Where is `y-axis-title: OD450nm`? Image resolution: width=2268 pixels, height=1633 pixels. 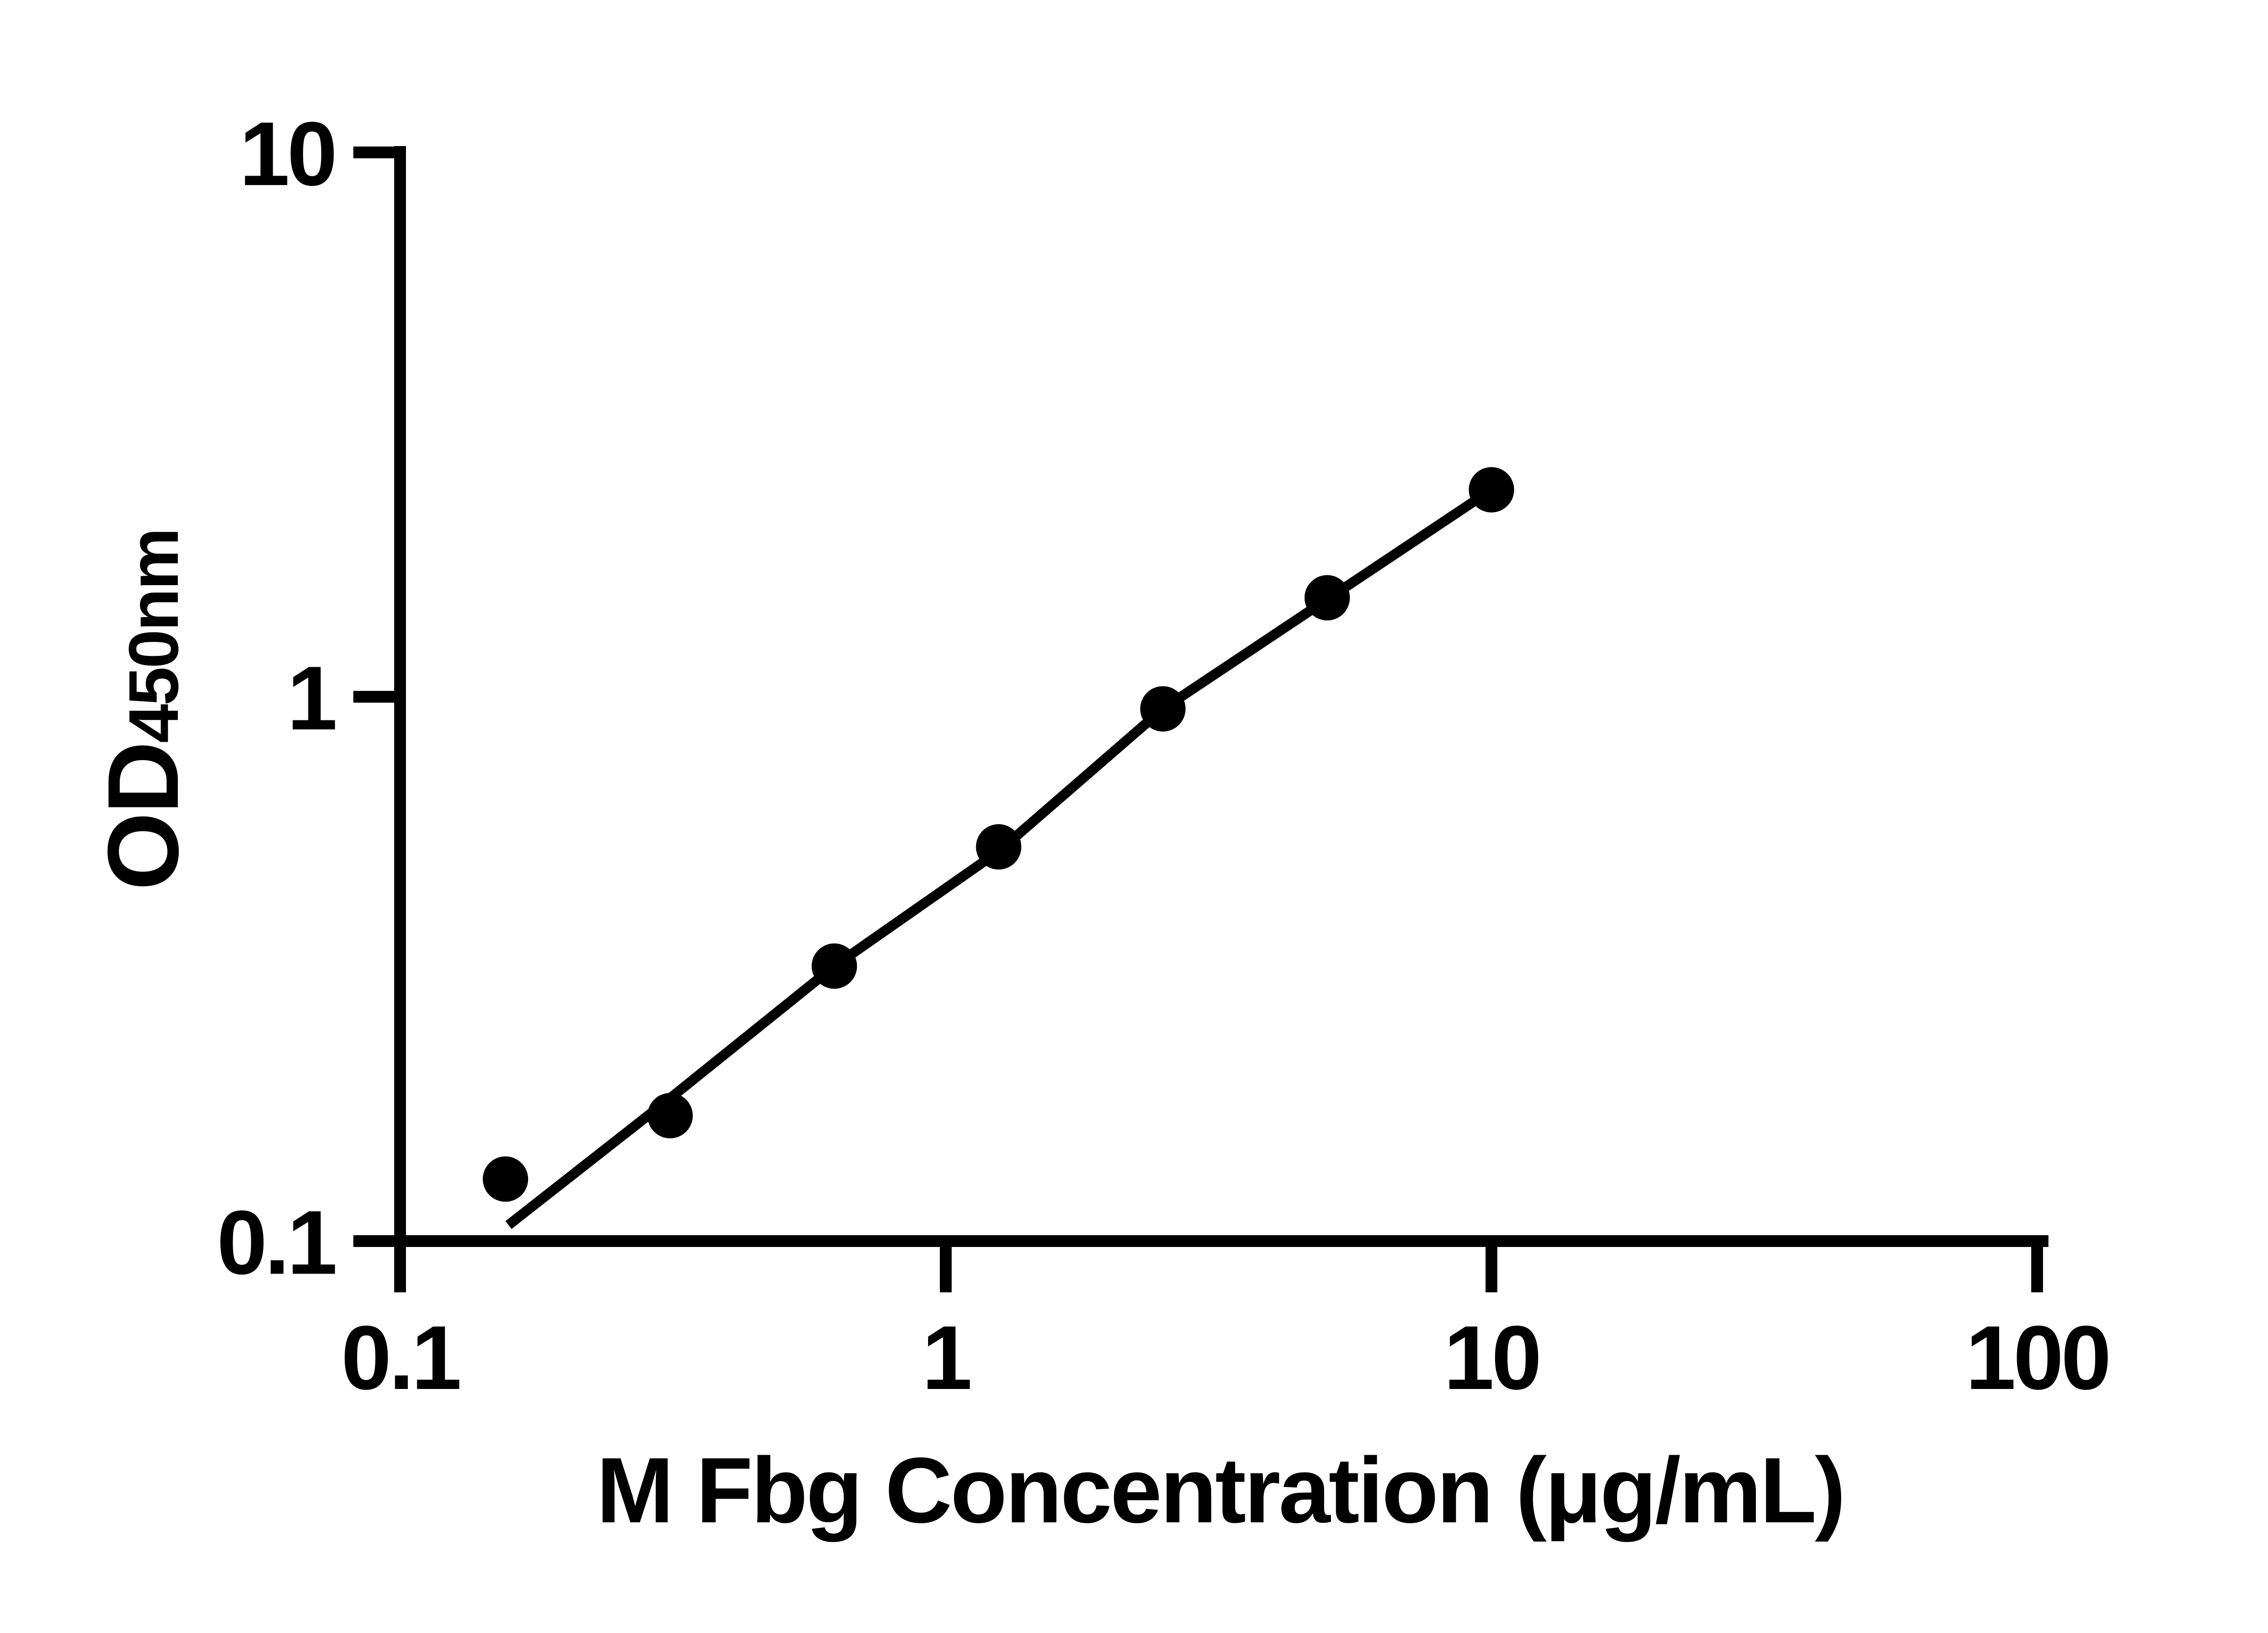 y-axis-title: OD450nm is located at coordinates (144, 709).